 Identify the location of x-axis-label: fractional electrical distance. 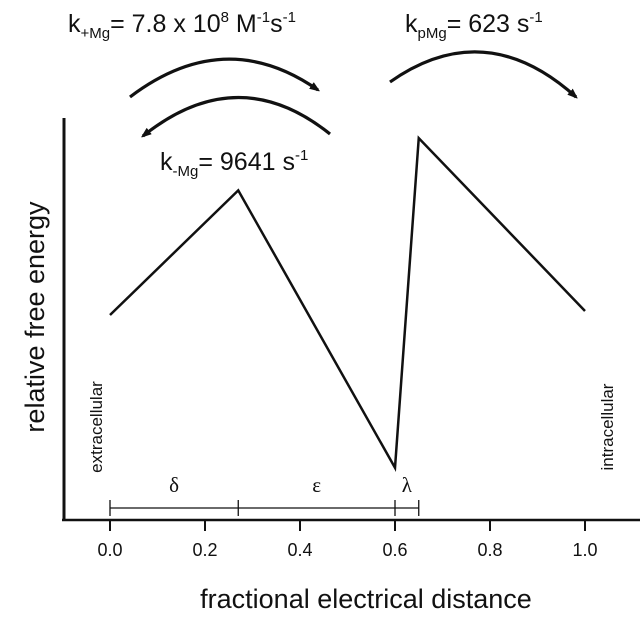
(366, 599).